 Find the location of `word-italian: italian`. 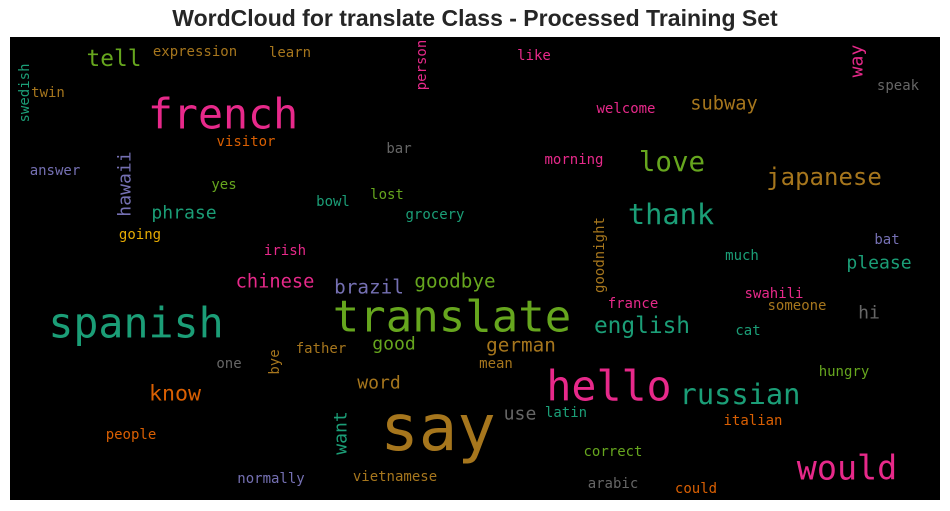

word-italian: italian is located at coordinates (752, 421).